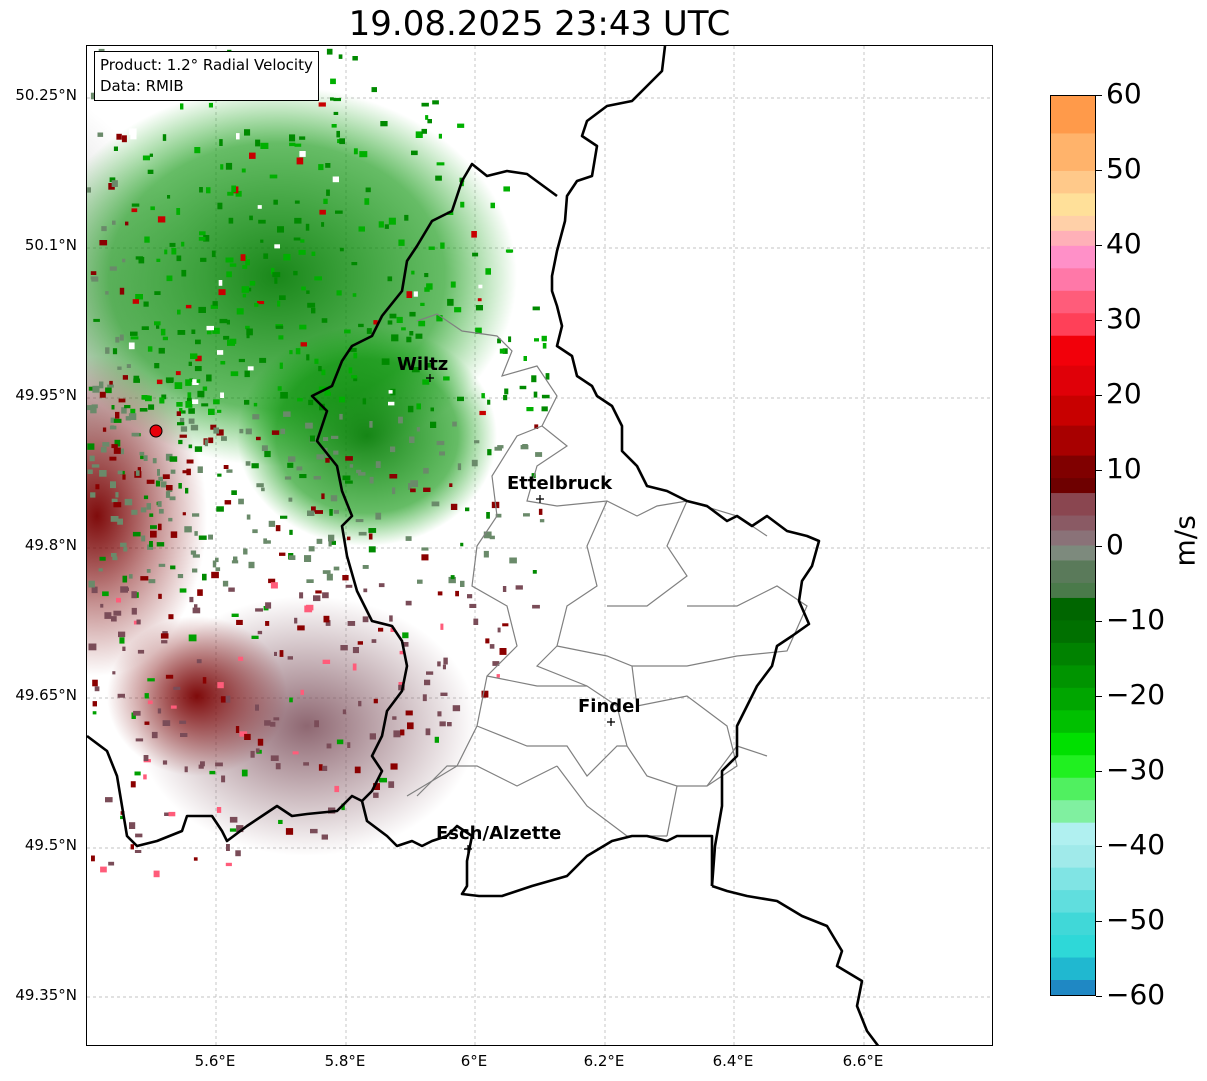 This screenshot has height=1081, width=1207. Describe the element at coordinates (215, 1061) in the screenshot. I see `lon-tick-label: 5.6°E` at that location.